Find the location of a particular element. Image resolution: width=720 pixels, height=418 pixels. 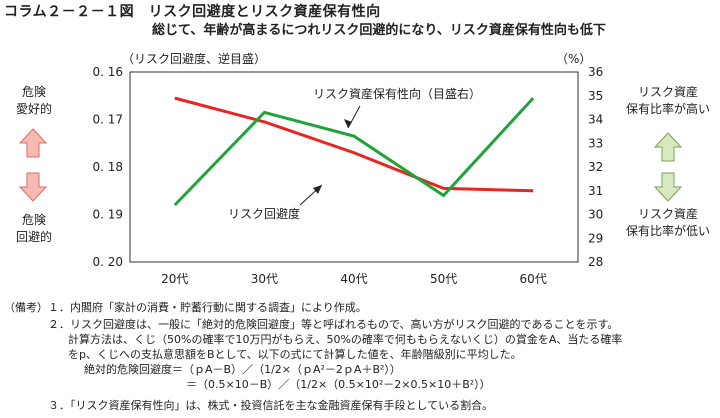

y-left-axis-label: （リスク回避度、逆目盛） is located at coordinates (194, 58).